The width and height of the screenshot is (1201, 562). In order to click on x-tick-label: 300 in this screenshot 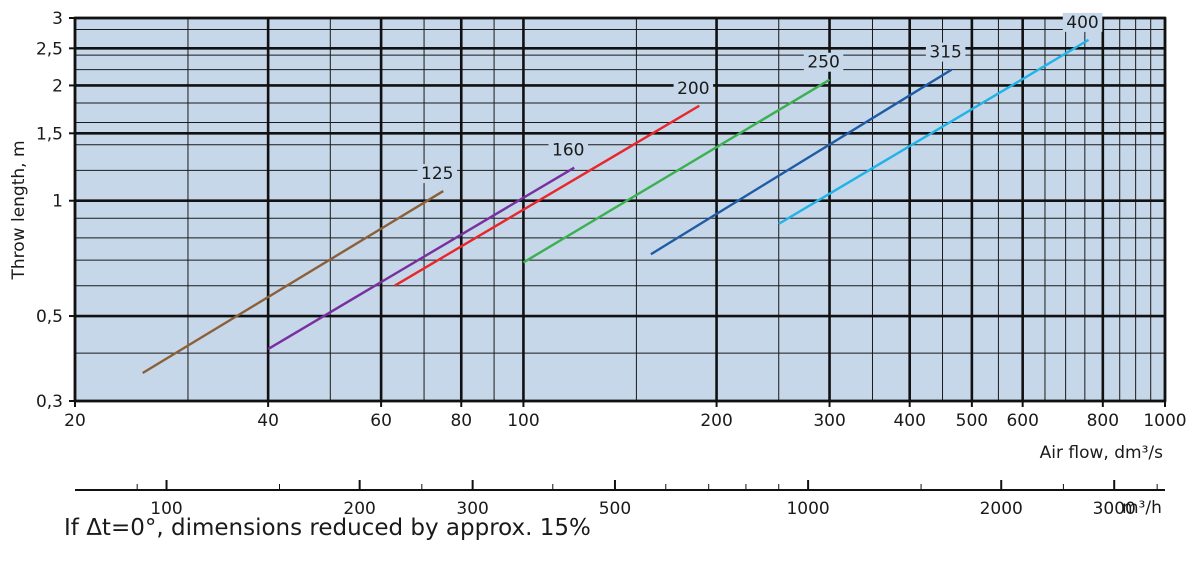, I will do `click(829, 421)`.